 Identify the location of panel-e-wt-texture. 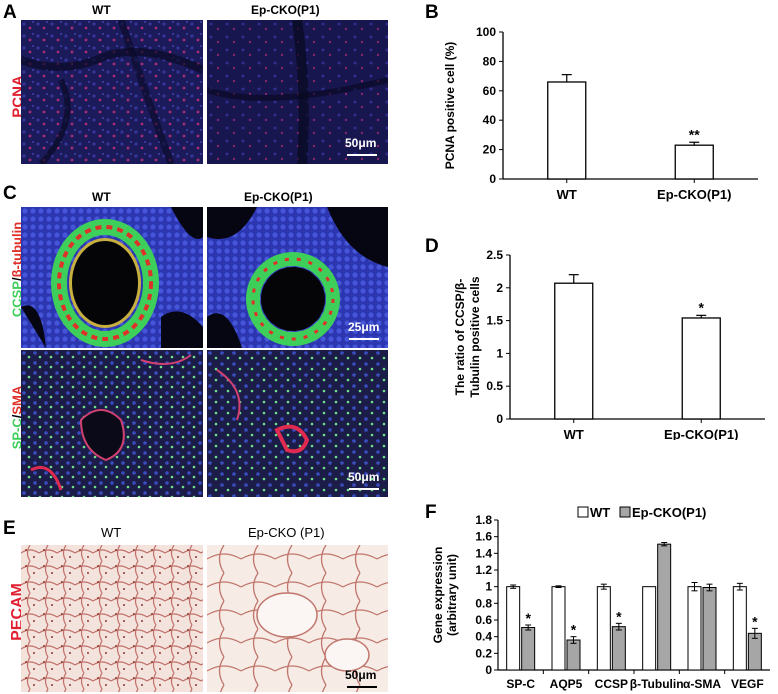
(112, 618).